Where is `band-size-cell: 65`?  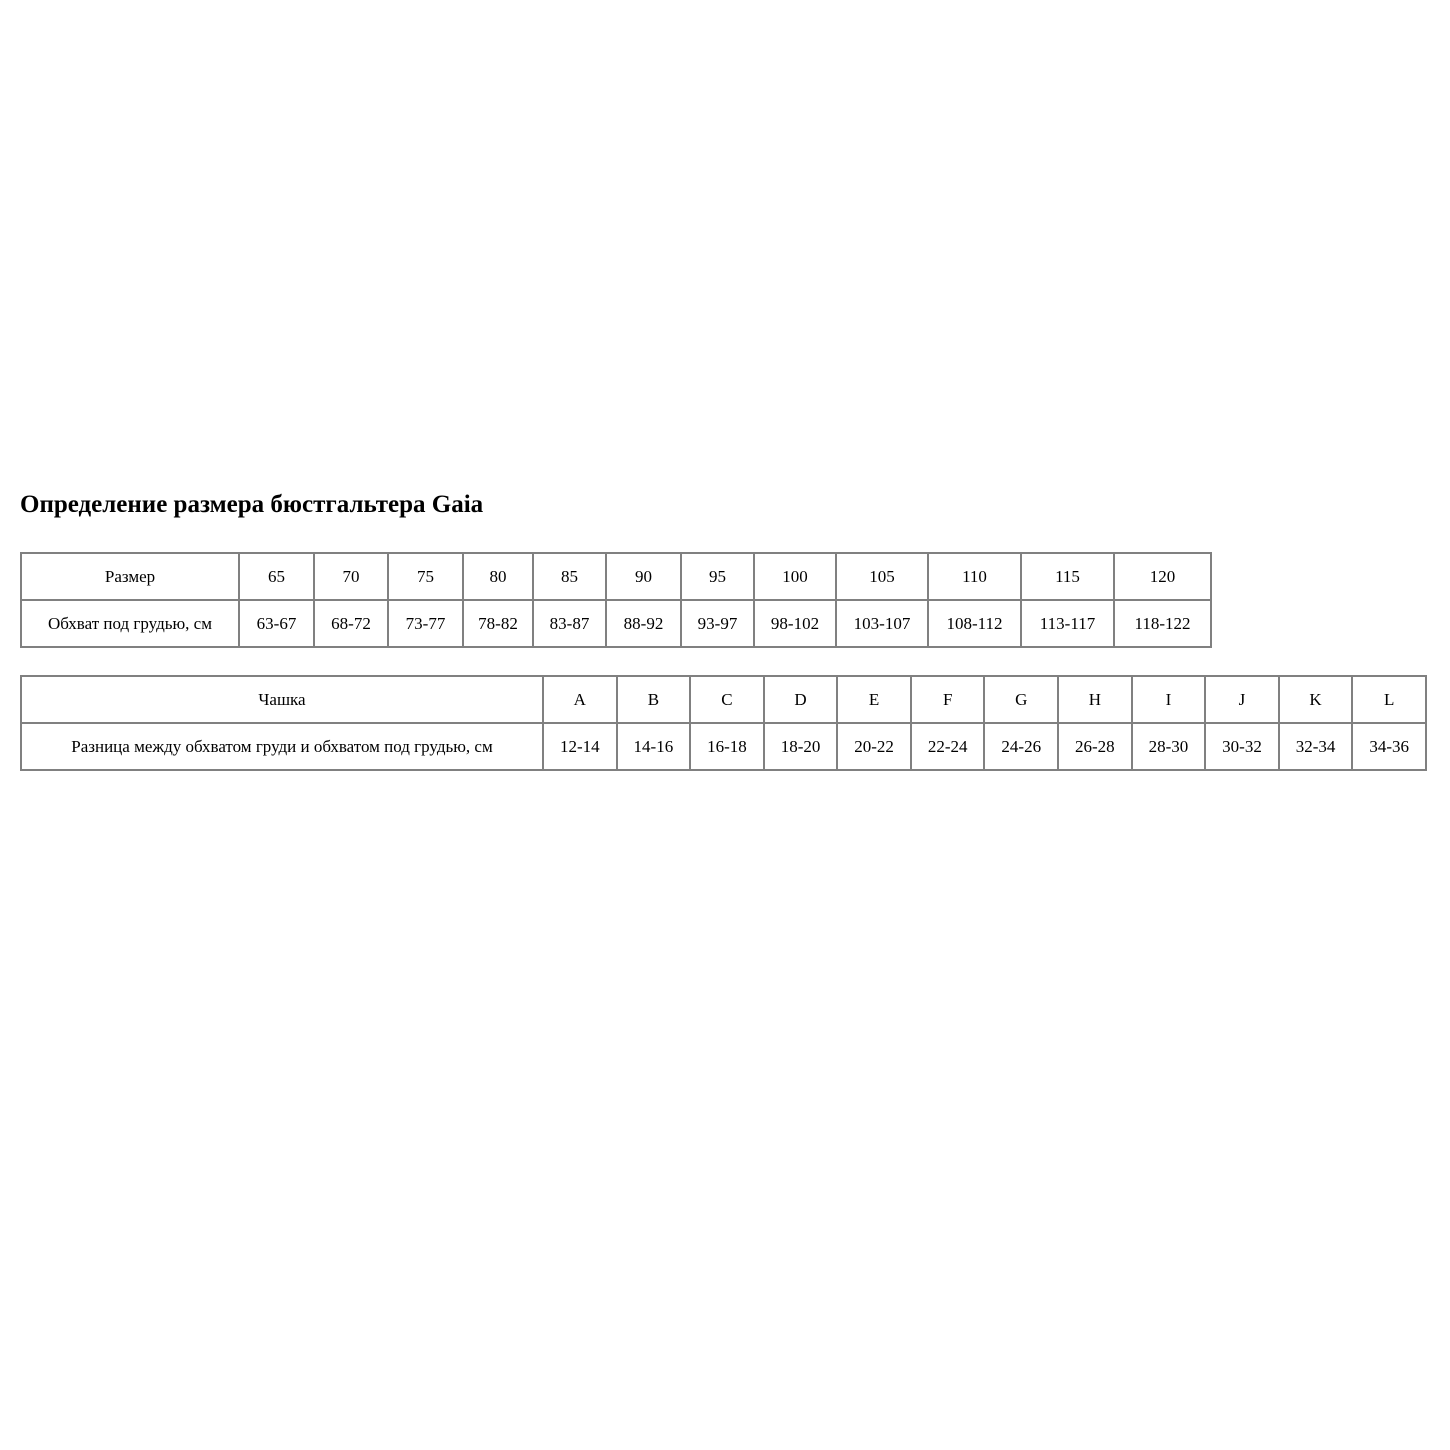 band-size-cell: 65 is located at coordinates (276, 576).